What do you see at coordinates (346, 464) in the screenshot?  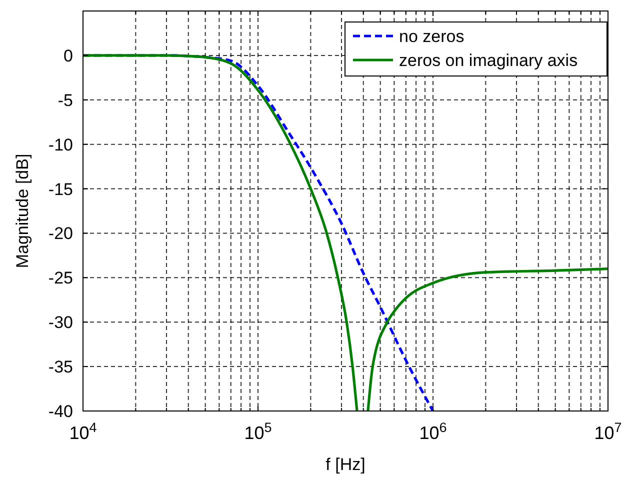 I see `x-axis-title: f [Hz]` at bounding box center [346, 464].